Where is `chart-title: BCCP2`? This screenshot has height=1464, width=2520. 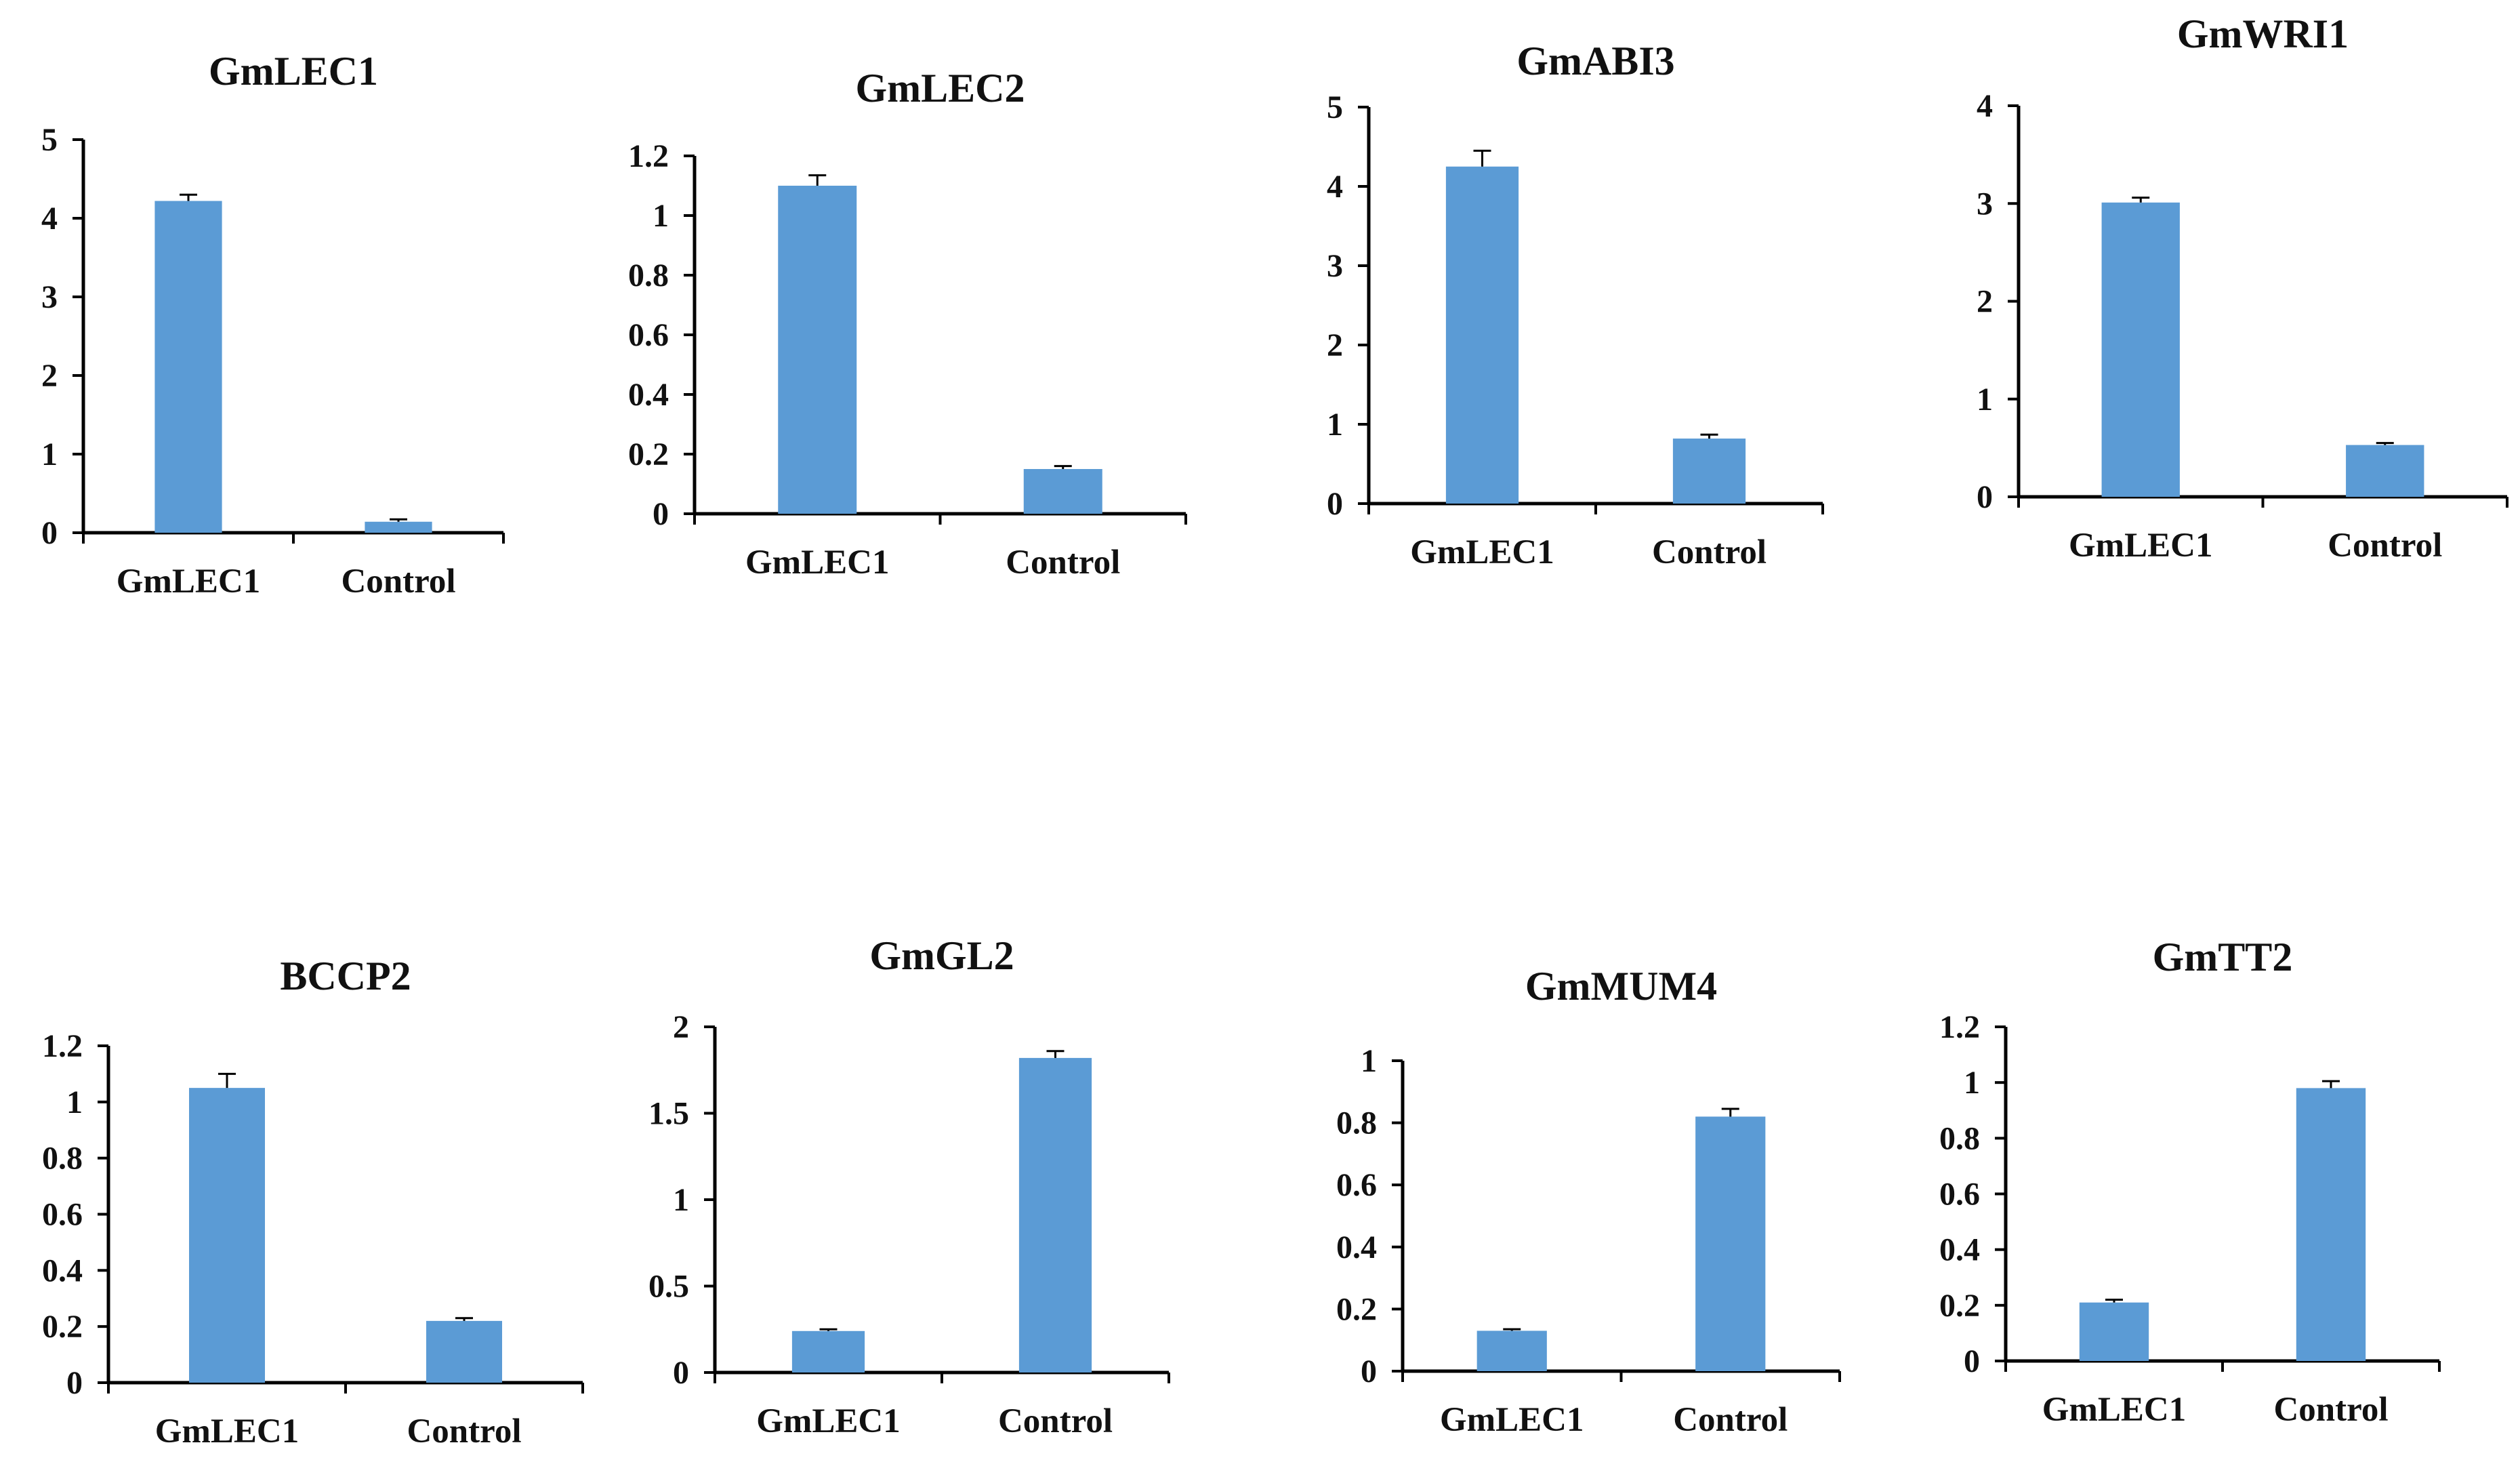
chart-title: BCCP2 is located at coordinates (346, 976).